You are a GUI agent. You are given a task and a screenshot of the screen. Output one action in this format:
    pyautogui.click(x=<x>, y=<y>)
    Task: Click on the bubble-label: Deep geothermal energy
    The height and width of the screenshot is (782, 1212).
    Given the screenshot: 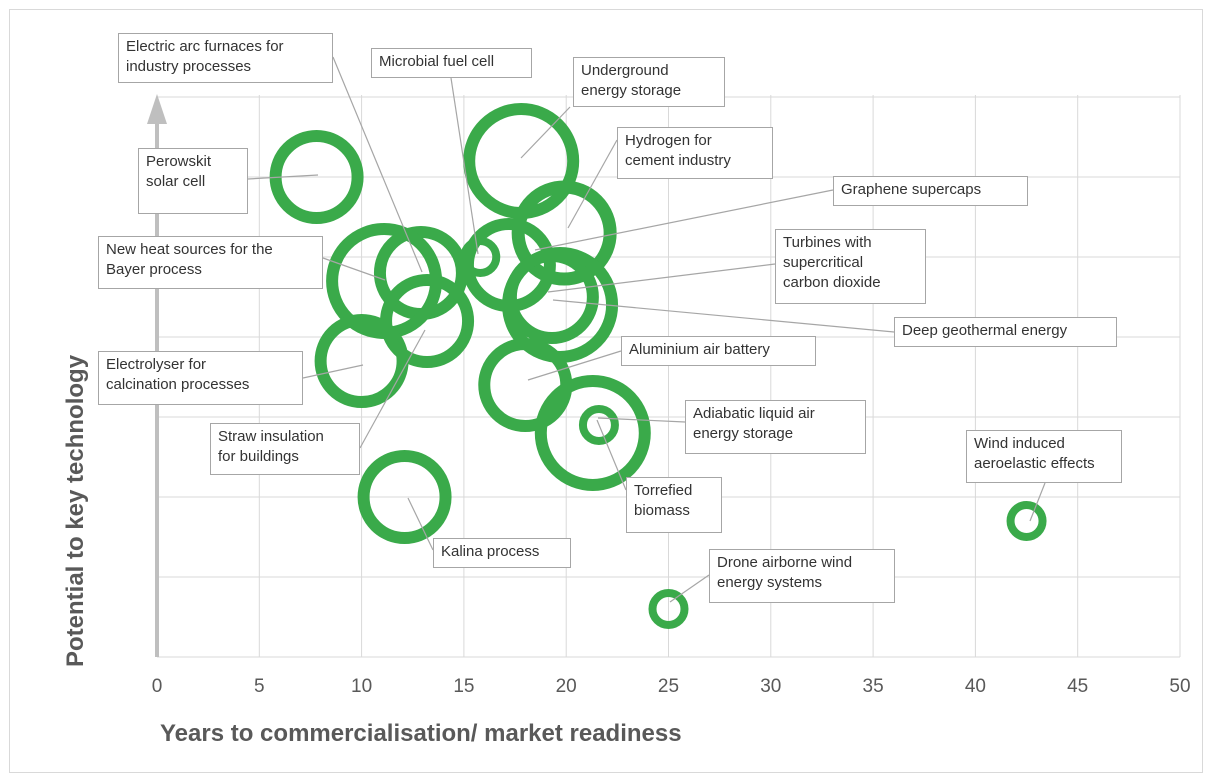 What is the action you would take?
    pyautogui.click(x=1005, y=332)
    